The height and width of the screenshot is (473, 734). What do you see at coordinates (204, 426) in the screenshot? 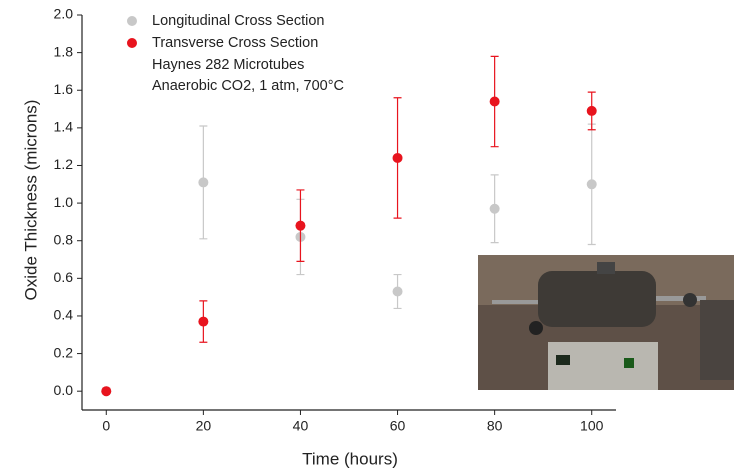
I see `x-tick-label: 20` at bounding box center [204, 426].